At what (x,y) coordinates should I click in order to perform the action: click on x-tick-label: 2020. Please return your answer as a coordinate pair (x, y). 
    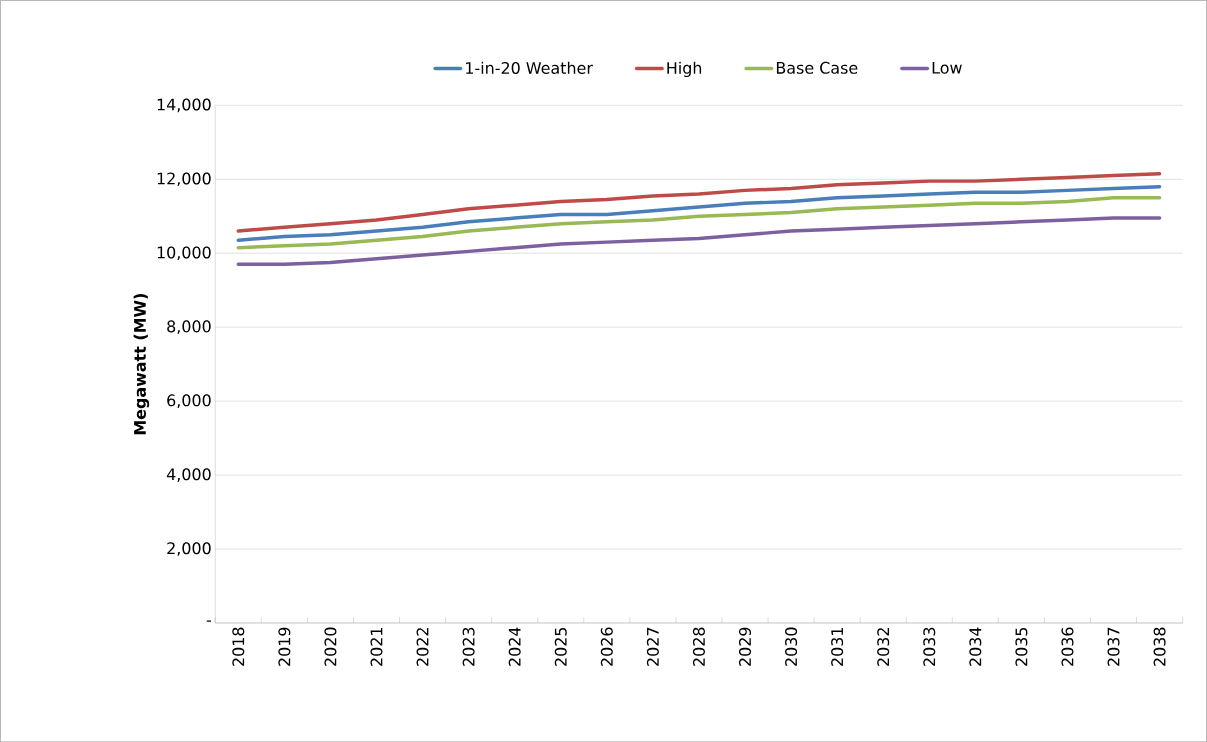
    Looking at the image, I should click on (330, 646).